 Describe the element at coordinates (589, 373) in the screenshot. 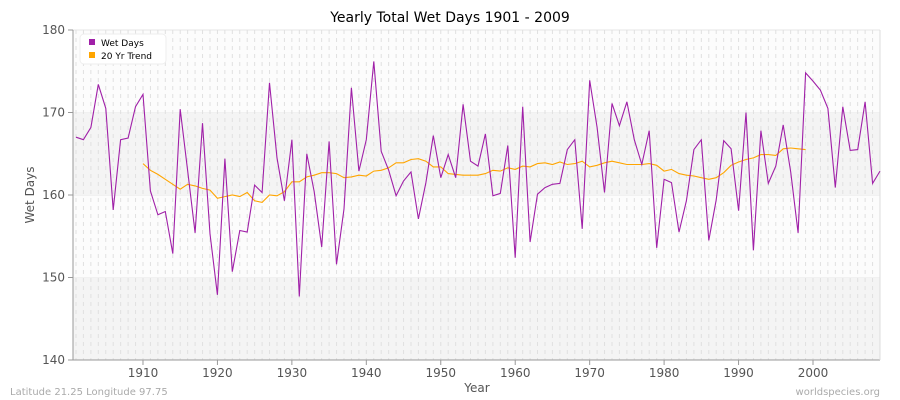

I see `x-tick-label: 1970` at that location.